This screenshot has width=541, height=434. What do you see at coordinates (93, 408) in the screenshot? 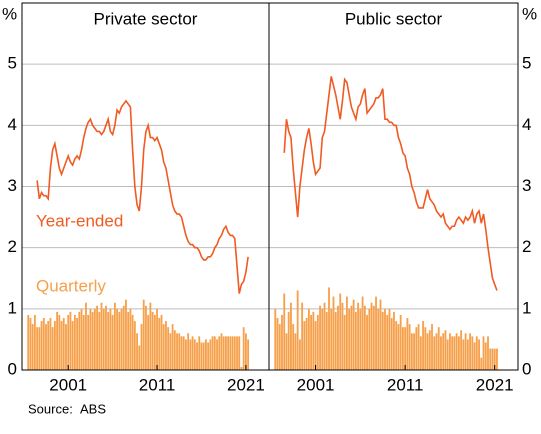
I see `source: ABS` at bounding box center [93, 408].